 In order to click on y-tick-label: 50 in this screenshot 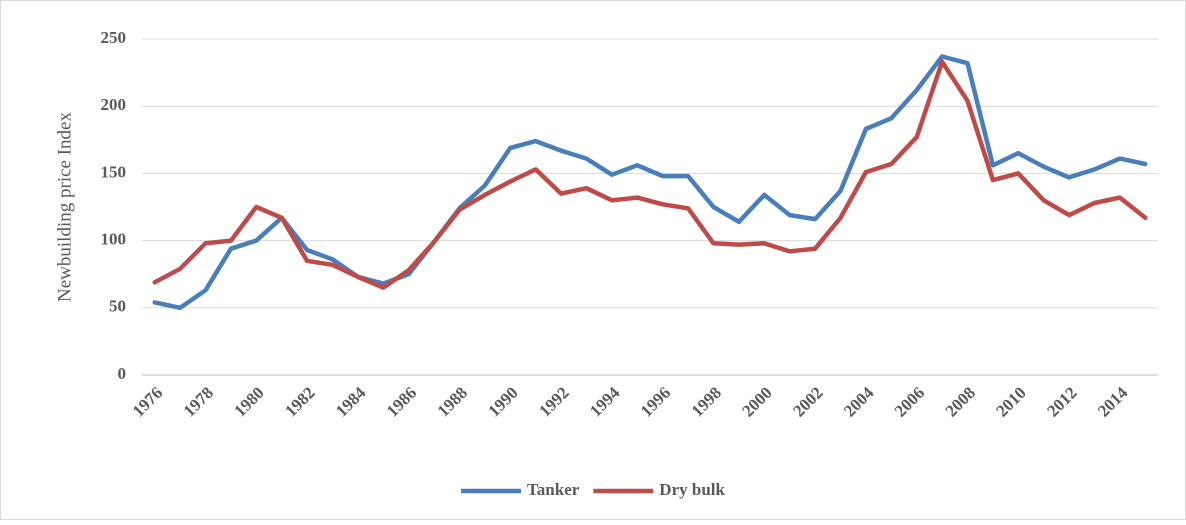, I will do `click(117, 306)`.